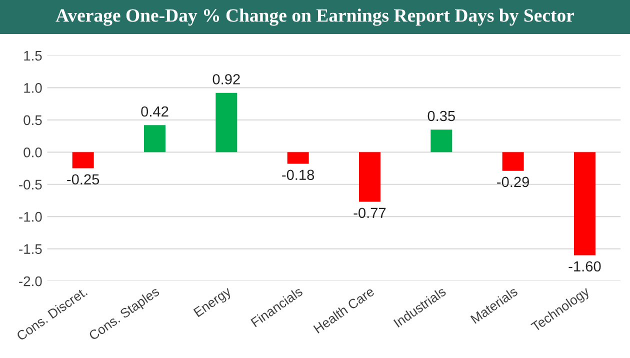 The width and height of the screenshot is (630, 358). I want to click on y-tick-label: 1.0, so click(33, 88).